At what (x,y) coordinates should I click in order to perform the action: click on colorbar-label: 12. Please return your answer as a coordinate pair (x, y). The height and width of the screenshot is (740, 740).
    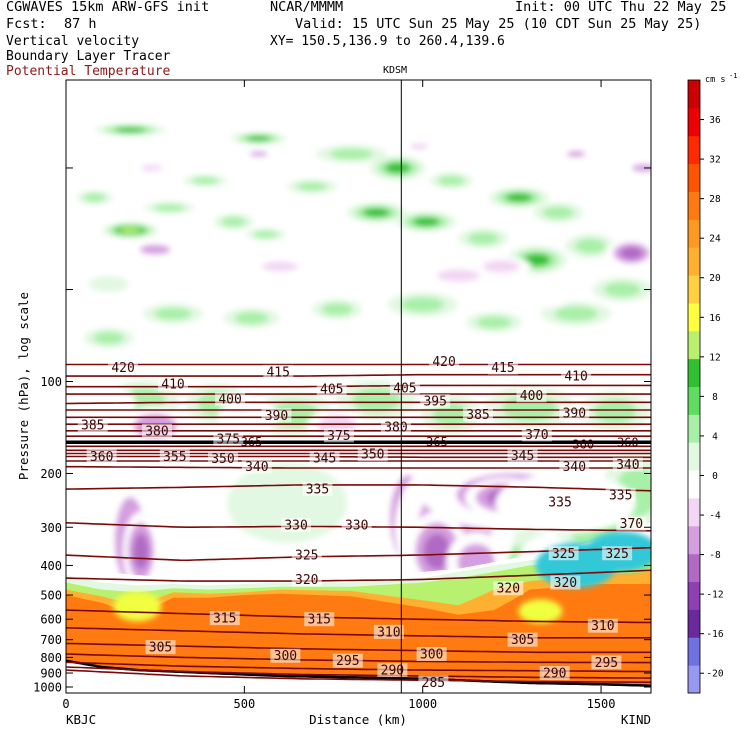
    Looking at the image, I should click on (714, 357).